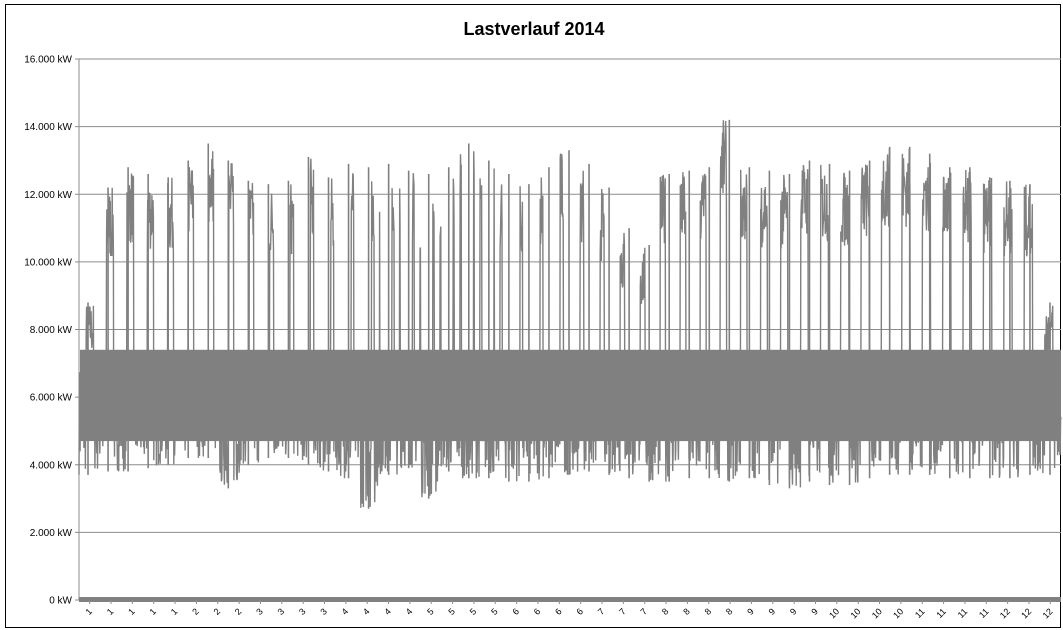 This screenshot has width=1063, height=630. I want to click on y-tick-label: 10.000 kW, so click(48, 262).